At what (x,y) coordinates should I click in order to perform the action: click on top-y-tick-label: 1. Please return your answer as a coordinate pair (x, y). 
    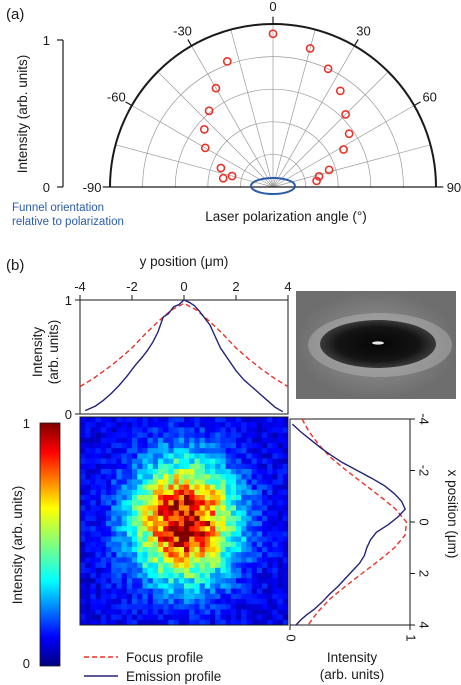
    Looking at the image, I should click on (68, 300).